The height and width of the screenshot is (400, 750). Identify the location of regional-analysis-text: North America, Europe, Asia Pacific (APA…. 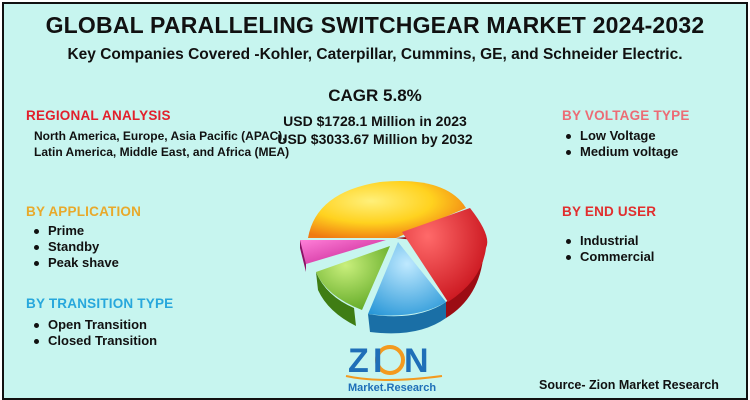
(162, 144).